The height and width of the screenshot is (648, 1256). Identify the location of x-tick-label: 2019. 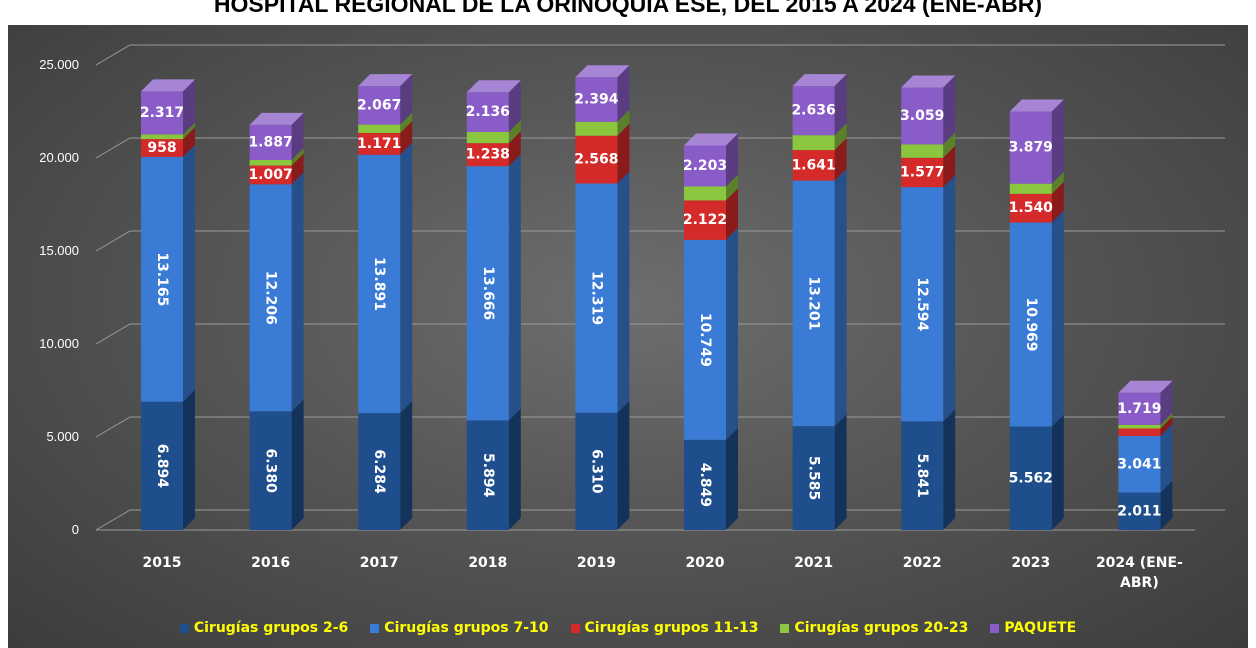
(596, 563).